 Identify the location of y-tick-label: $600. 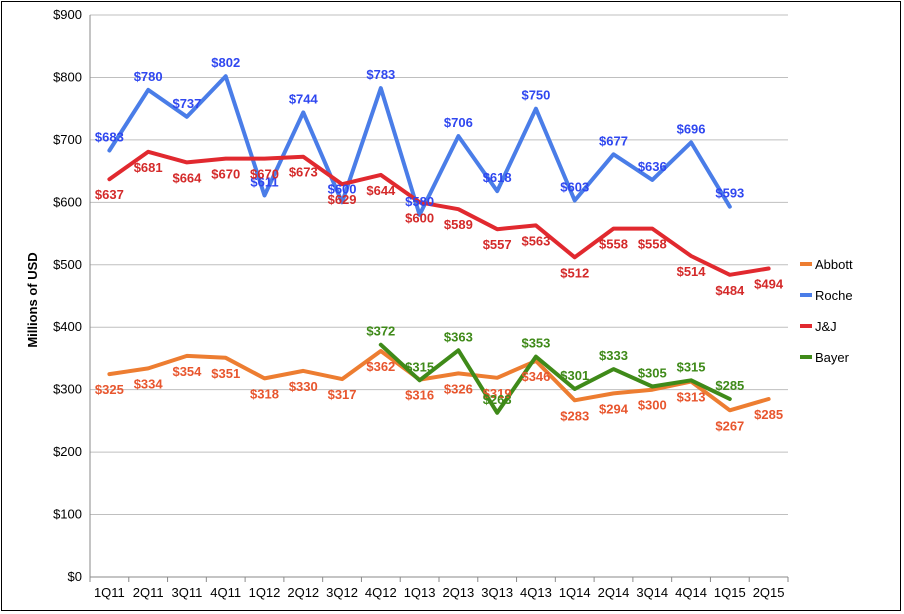
(67, 201).